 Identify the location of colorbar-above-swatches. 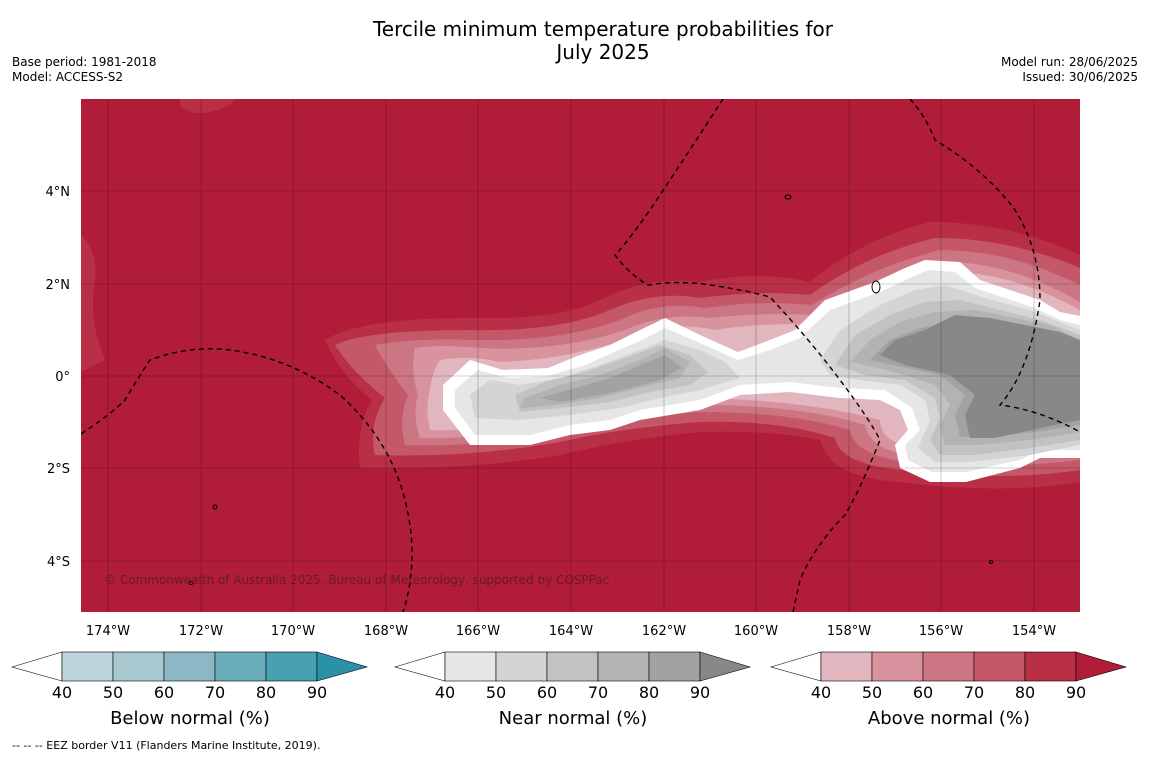
(948, 666).